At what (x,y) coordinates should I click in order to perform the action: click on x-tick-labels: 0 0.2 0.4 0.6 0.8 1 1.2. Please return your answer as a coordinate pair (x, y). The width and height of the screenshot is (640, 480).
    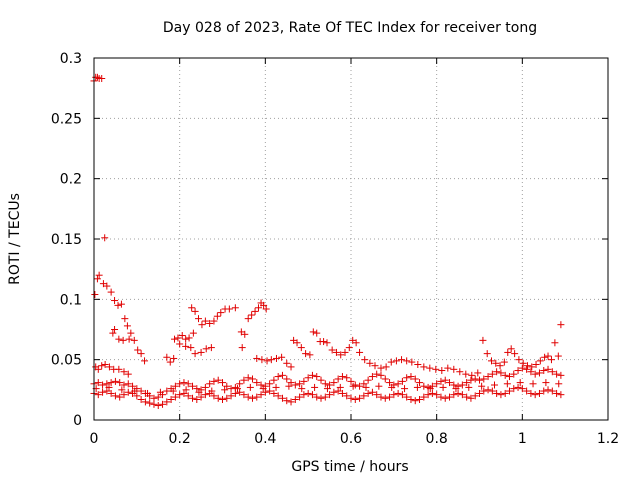
    Looking at the image, I should click on (355, 439).